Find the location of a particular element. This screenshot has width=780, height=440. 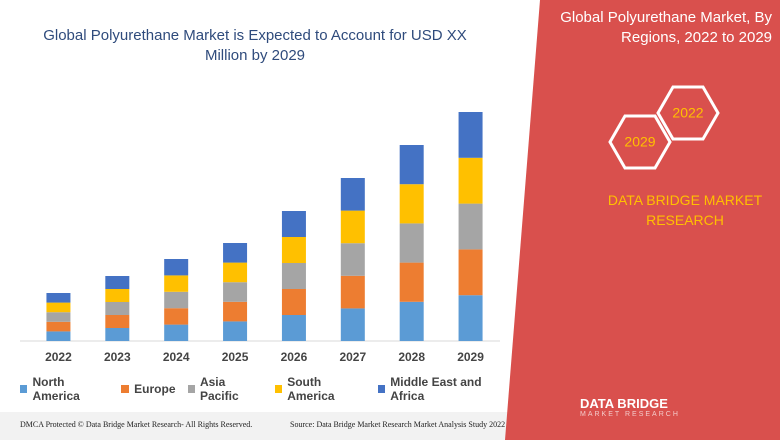

legend-item: South America is located at coordinates (320, 389).